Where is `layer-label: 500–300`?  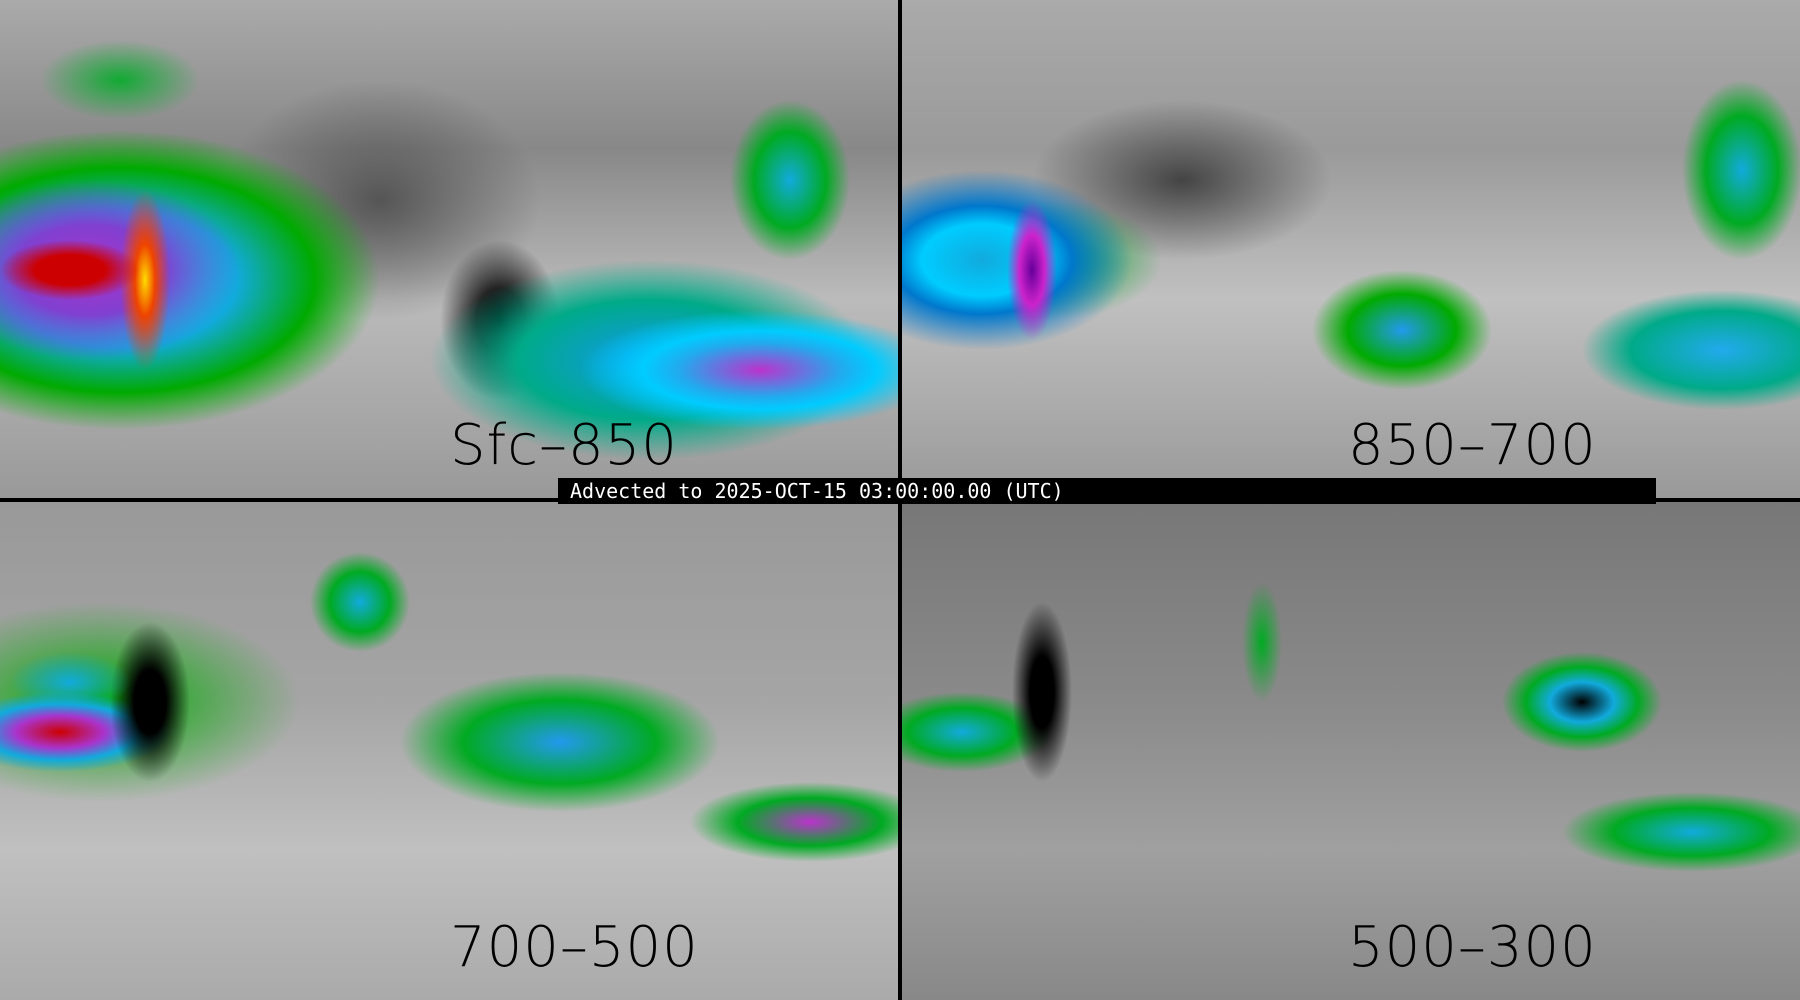
layer-label: 500–300 is located at coordinates (1472, 947).